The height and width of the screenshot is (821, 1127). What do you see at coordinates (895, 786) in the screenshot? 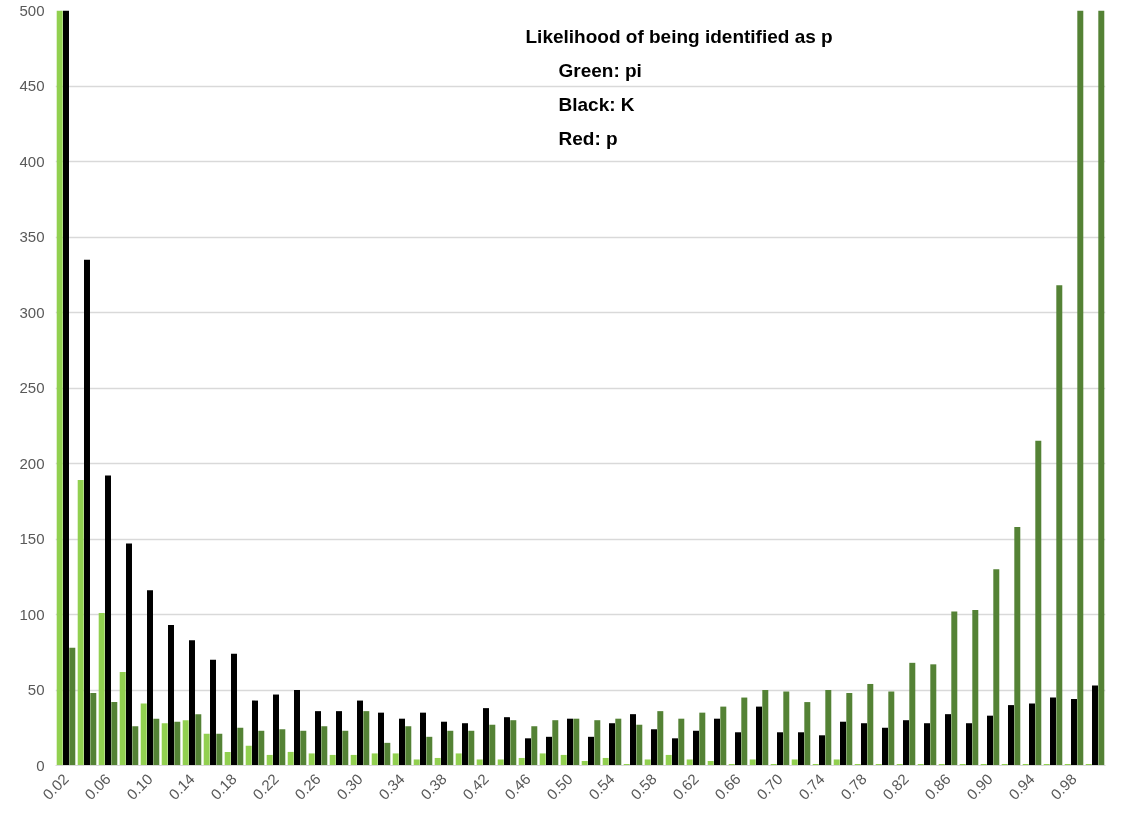
I see `x-tick-label: 0.82` at bounding box center [895, 786].